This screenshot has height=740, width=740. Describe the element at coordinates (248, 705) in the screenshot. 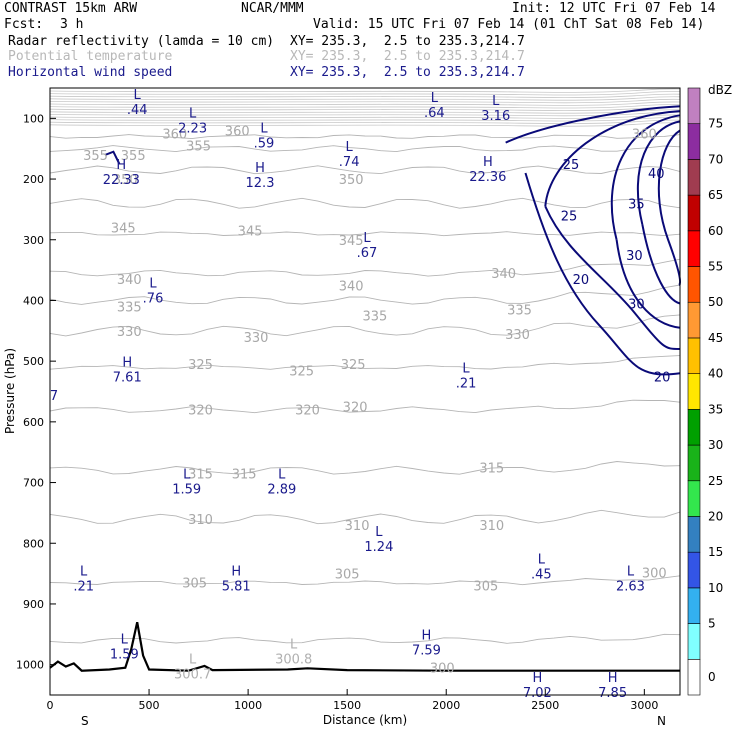

I see `x-tick-label: 1000` at that location.